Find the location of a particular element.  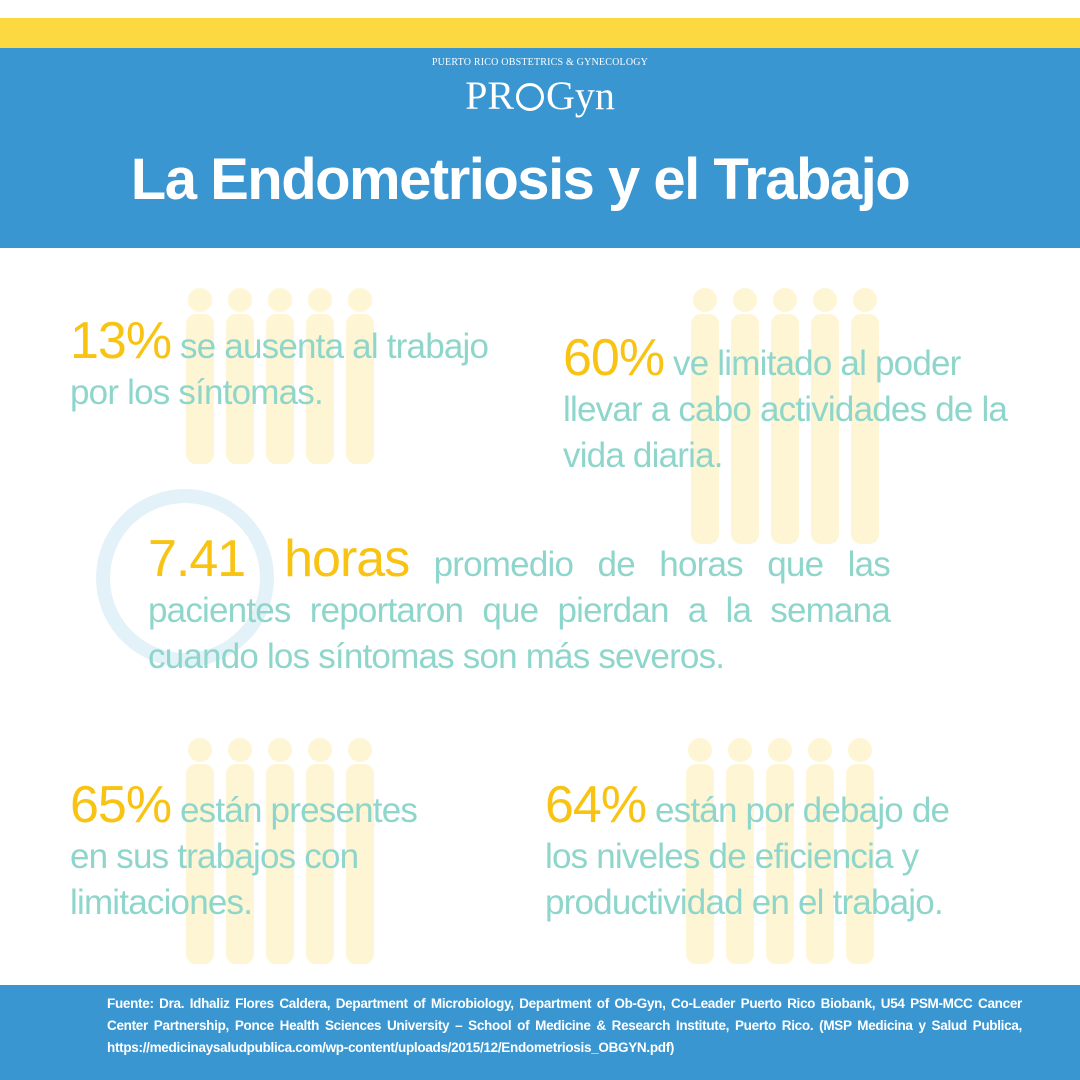

logo-subtitle: PUERTO RICO OBSTETRICS & GYNECOLOGY is located at coordinates (540, 62).